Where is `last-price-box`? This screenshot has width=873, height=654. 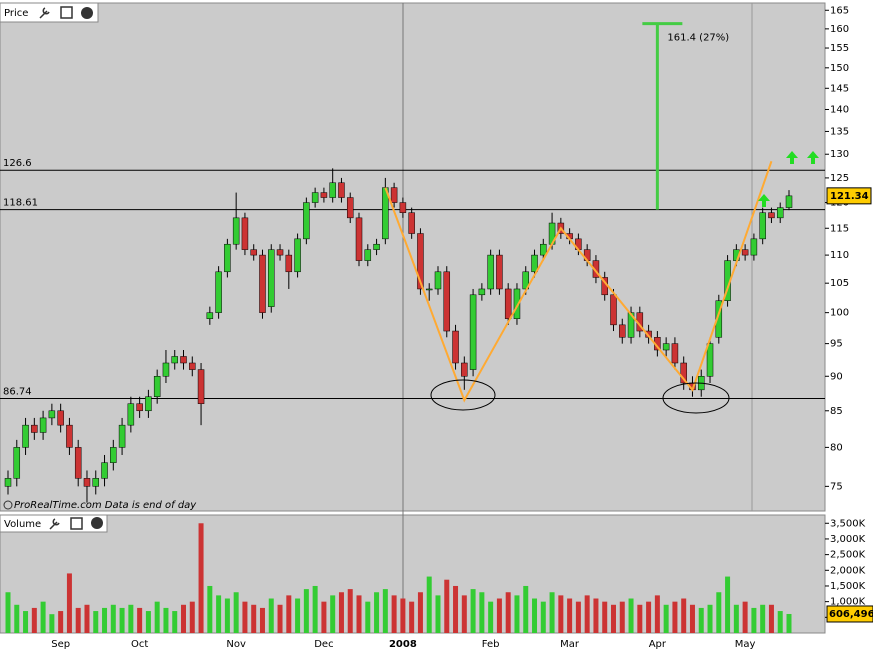 last-price-box is located at coordinates (849, 196).